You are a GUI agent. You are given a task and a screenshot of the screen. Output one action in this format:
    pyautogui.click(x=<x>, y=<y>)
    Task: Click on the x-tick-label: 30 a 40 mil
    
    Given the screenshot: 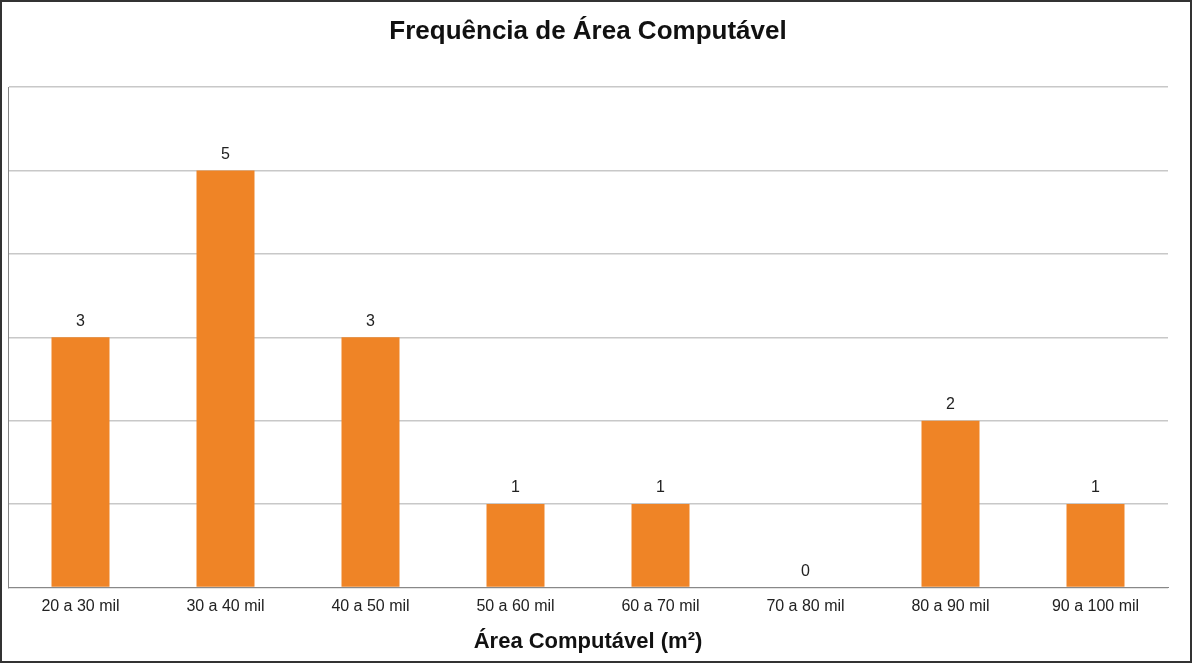 What is the action you would take?
    pyautogui.click(x=225, y=606)
    